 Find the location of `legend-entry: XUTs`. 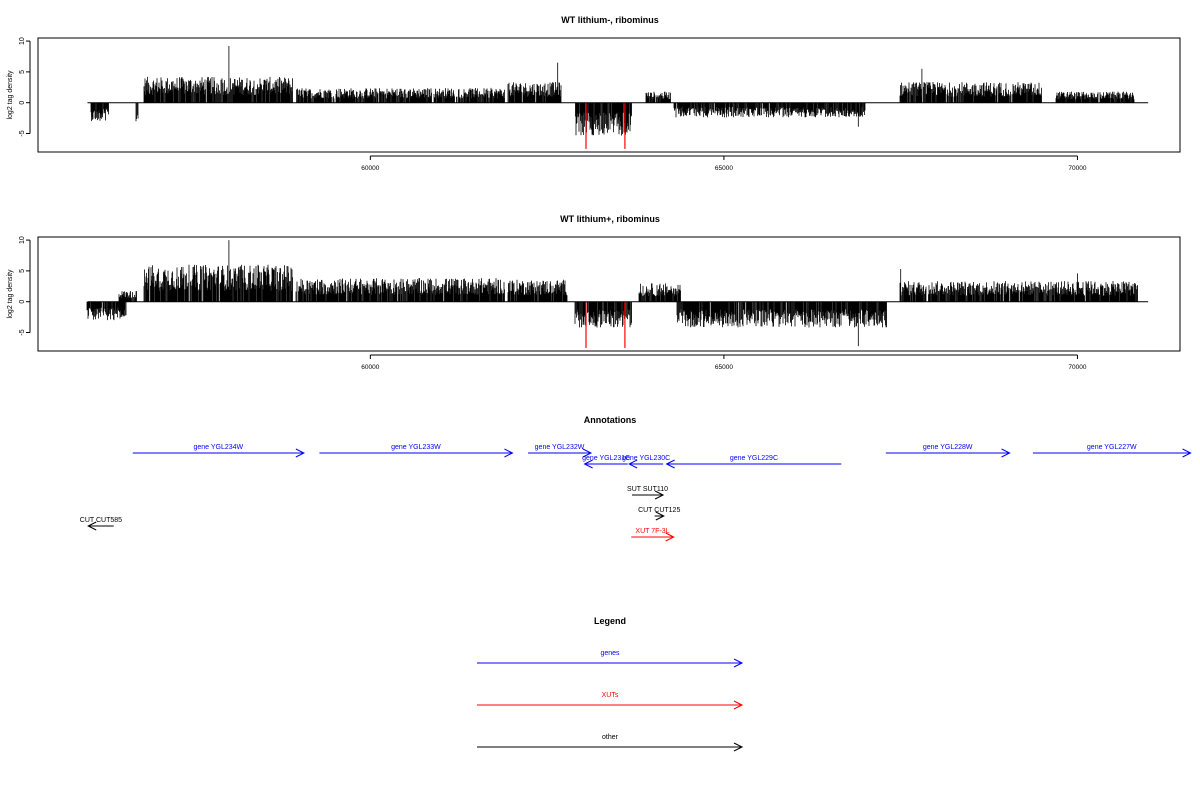

legend-entry: XUTs is located at coordinates (610, 701).